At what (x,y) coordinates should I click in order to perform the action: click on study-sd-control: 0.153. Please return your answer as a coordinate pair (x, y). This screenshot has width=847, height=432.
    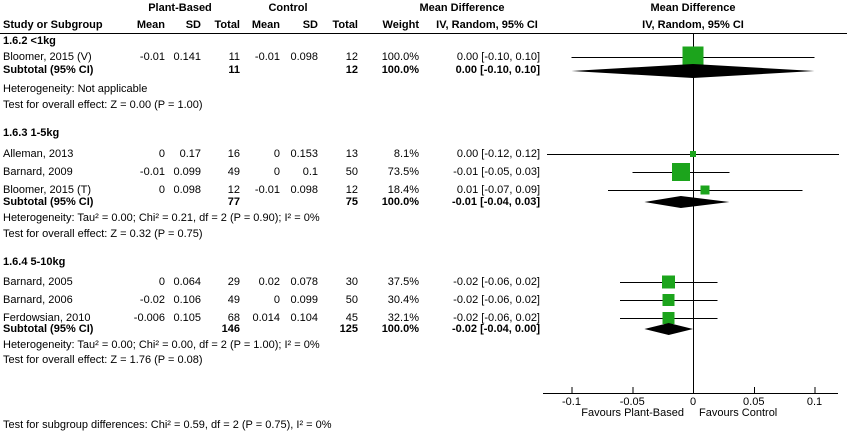
    Looking at the image, I should click on (304, 154).